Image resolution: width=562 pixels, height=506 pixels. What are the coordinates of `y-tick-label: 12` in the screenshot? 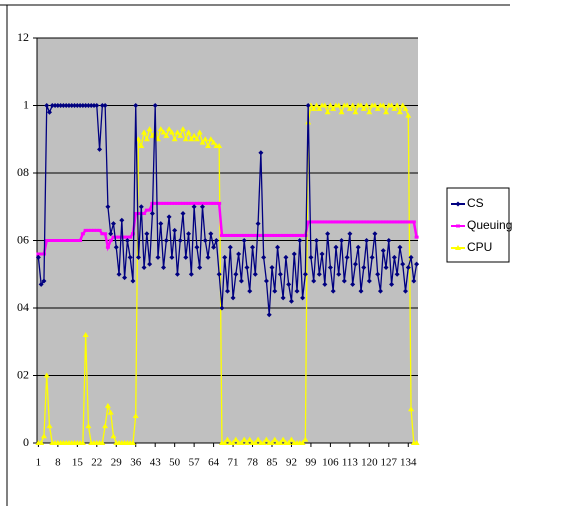 It's located at (23, 37).